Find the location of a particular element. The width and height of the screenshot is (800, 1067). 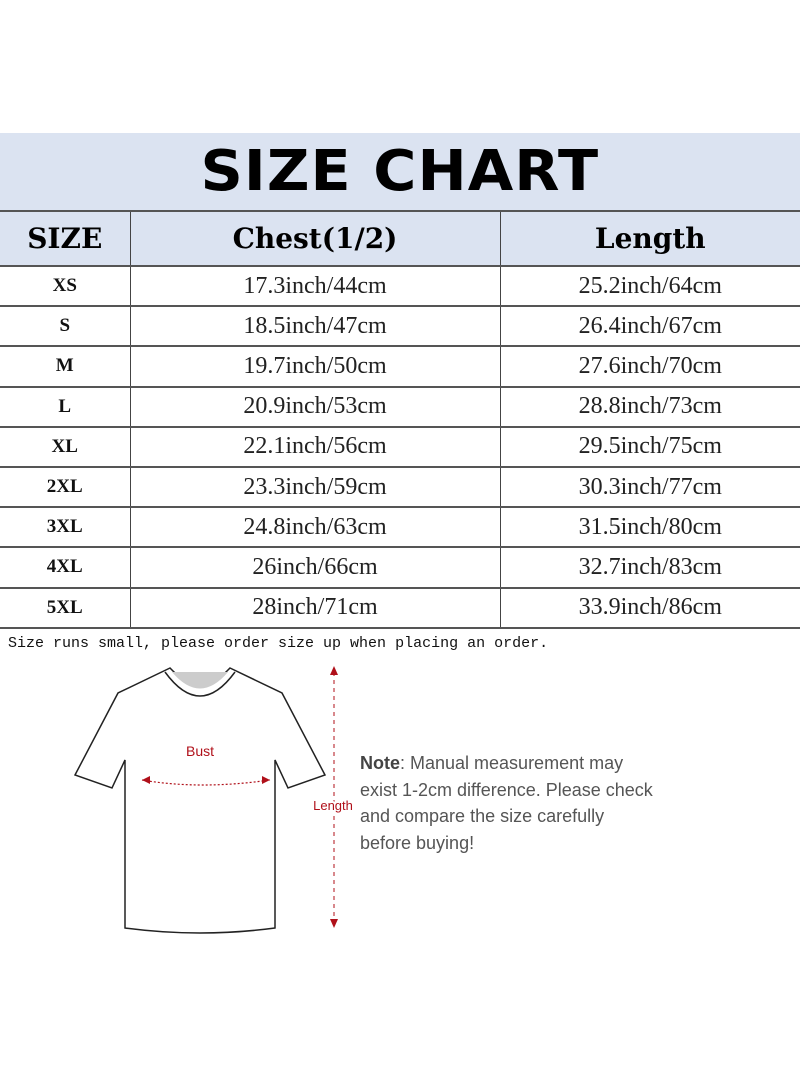

cell-length: 27.6inch/70cm is located at coordinates (649, 366).